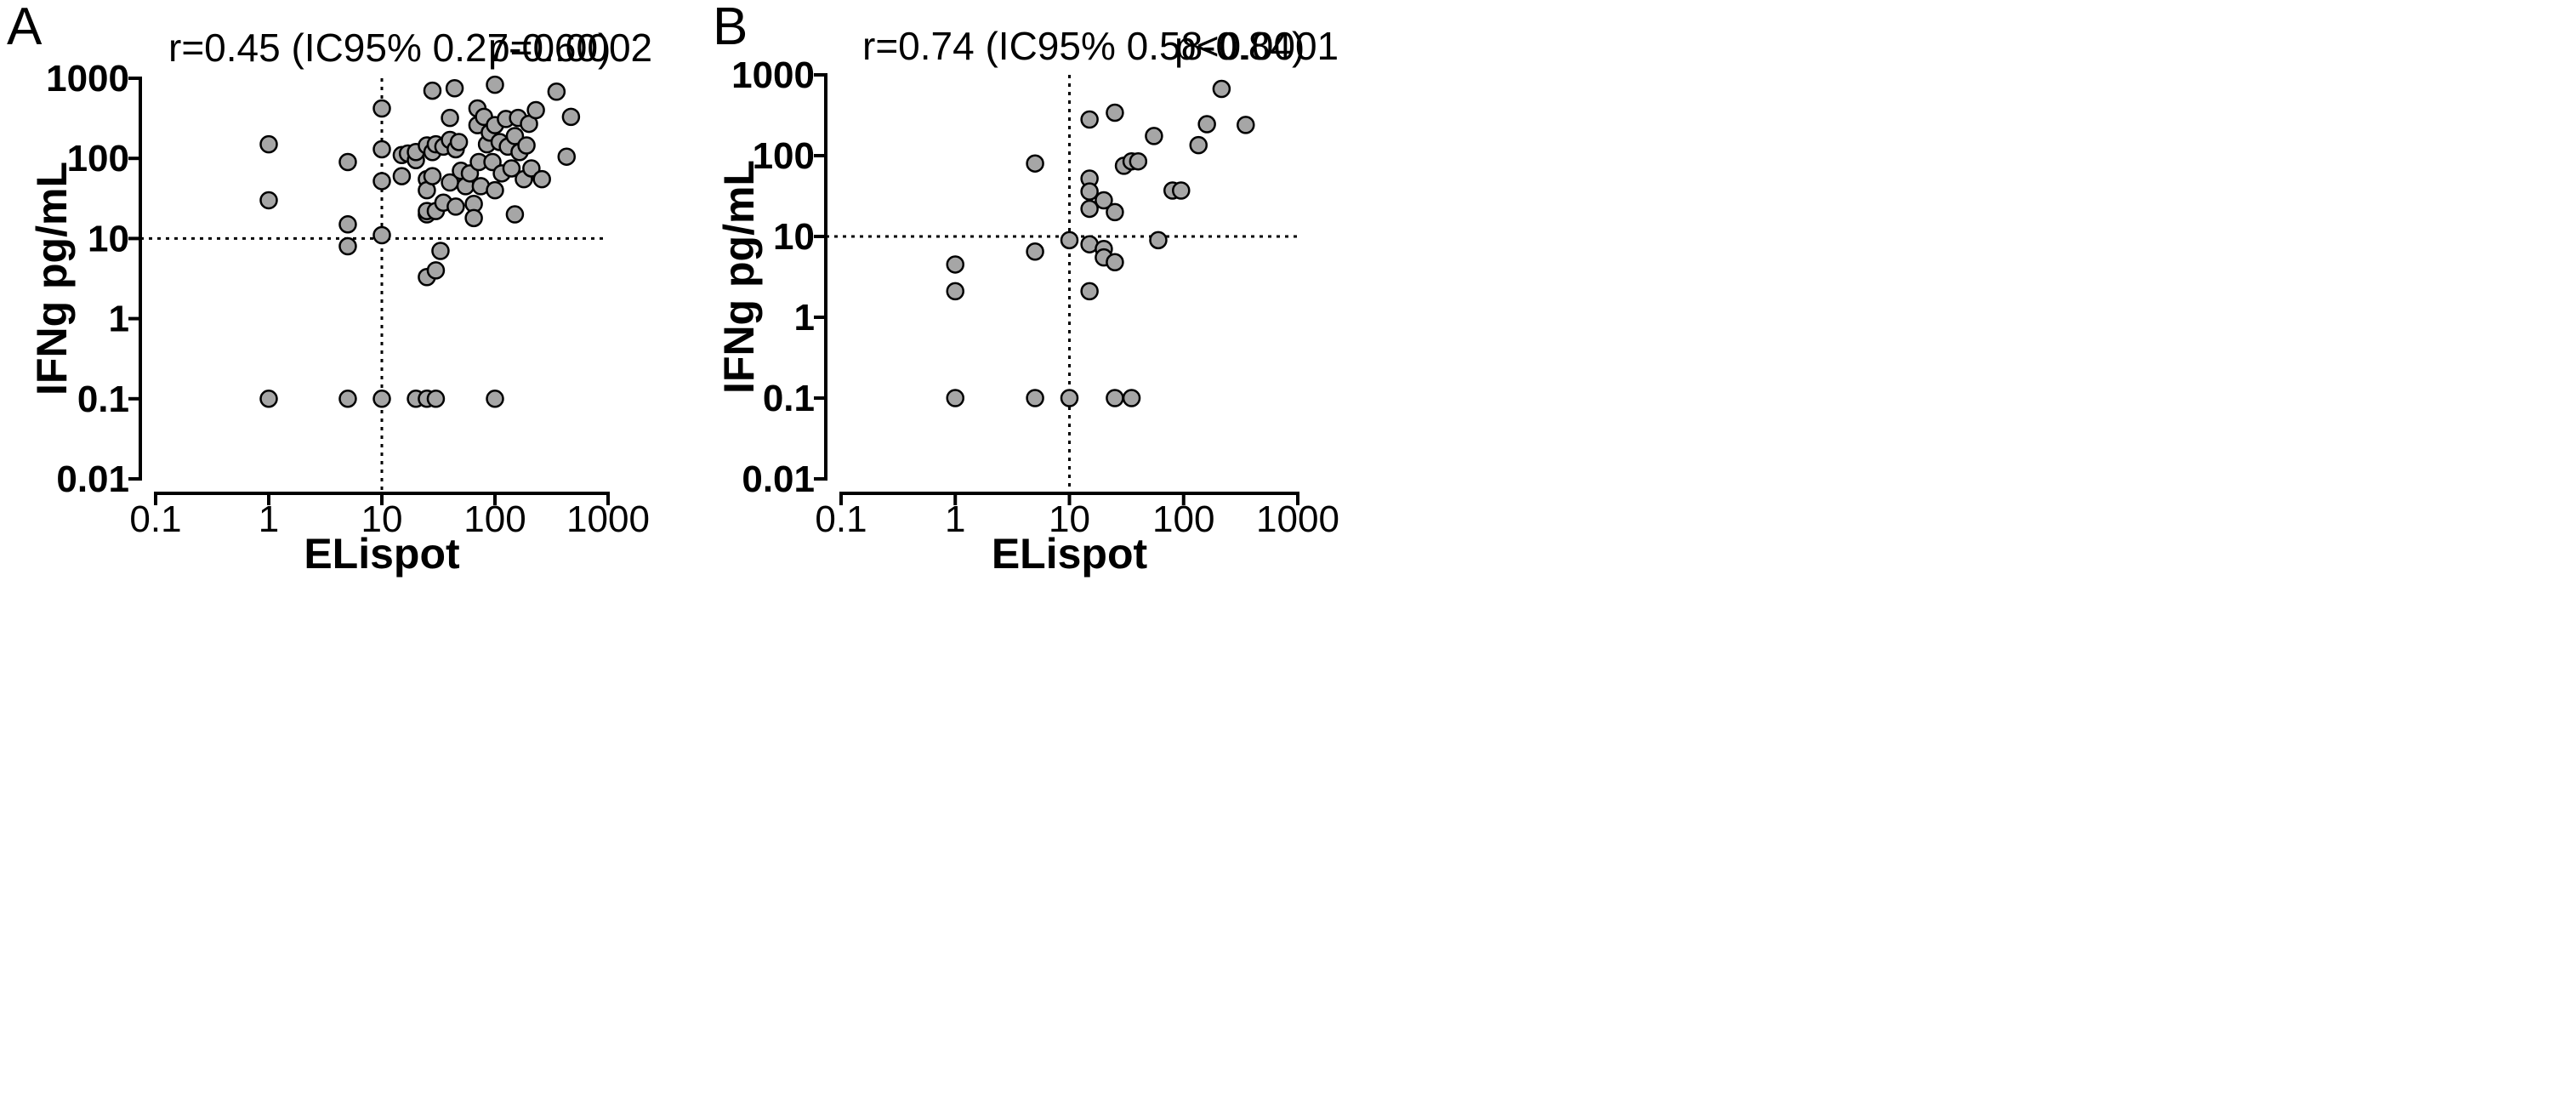 This screenshot has width=2576, height=1110. Describe the element at coordinates (1256, 46) in the screenshot. I see `p-value-annotation: p<0.0001` at that location.